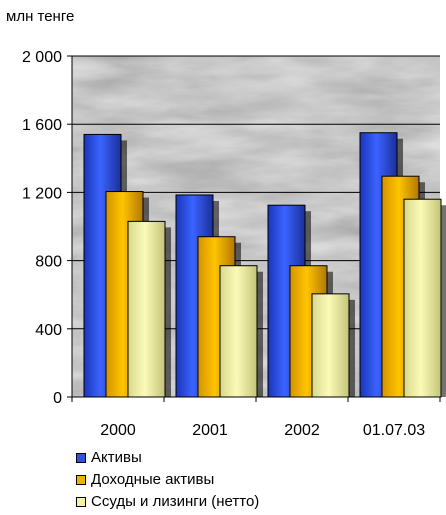 Image resolution: width=446 pixels, height=515 pixels. What do you see at coordinates (167, 458) in the screenshot?
I see `legend-item-assets: Активы` at bounding box center [167, 458].